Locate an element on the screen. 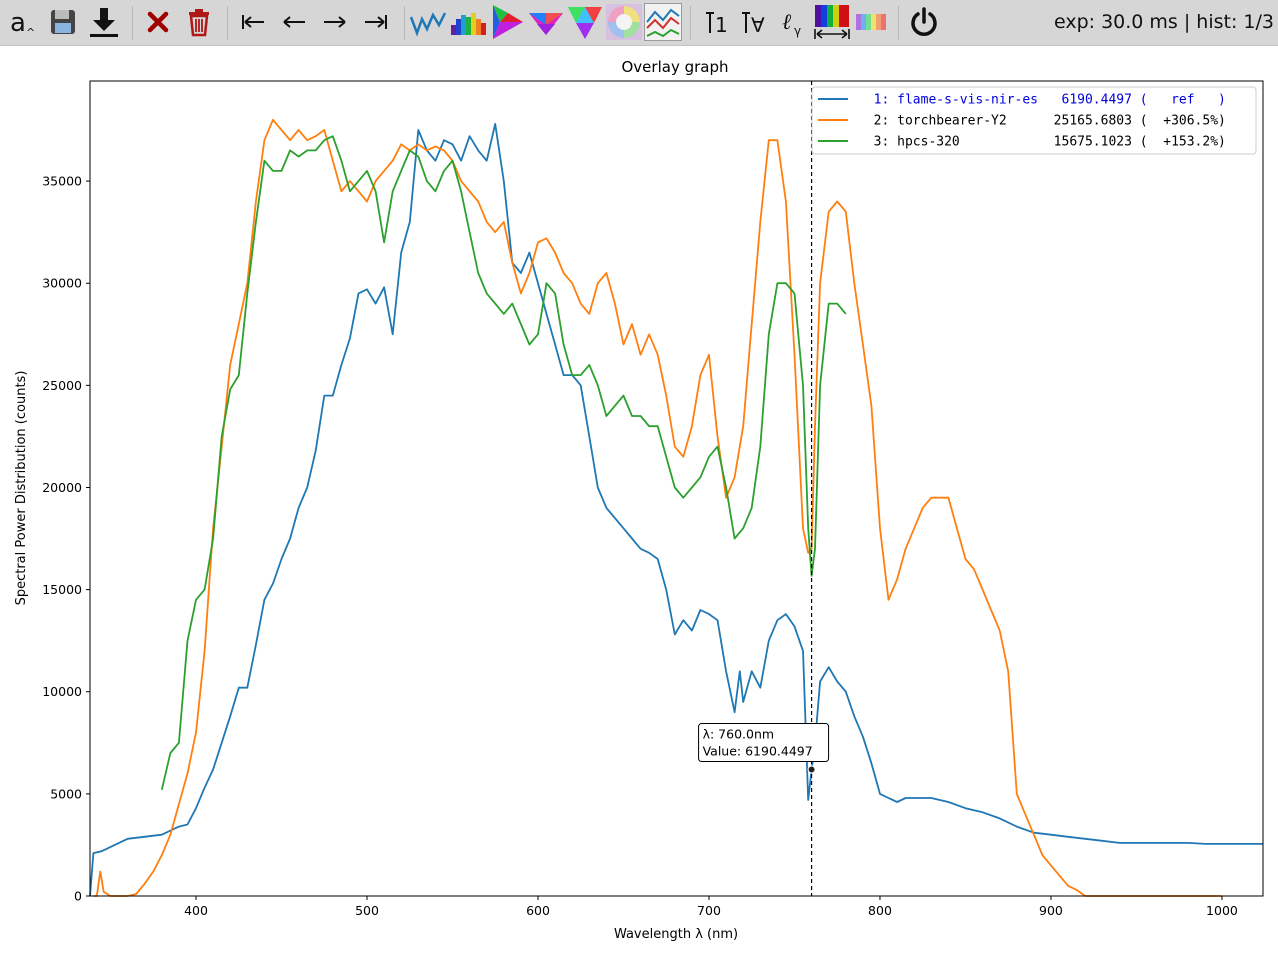  normalize-all-button: ∀ is located at coordinates (754, 22).